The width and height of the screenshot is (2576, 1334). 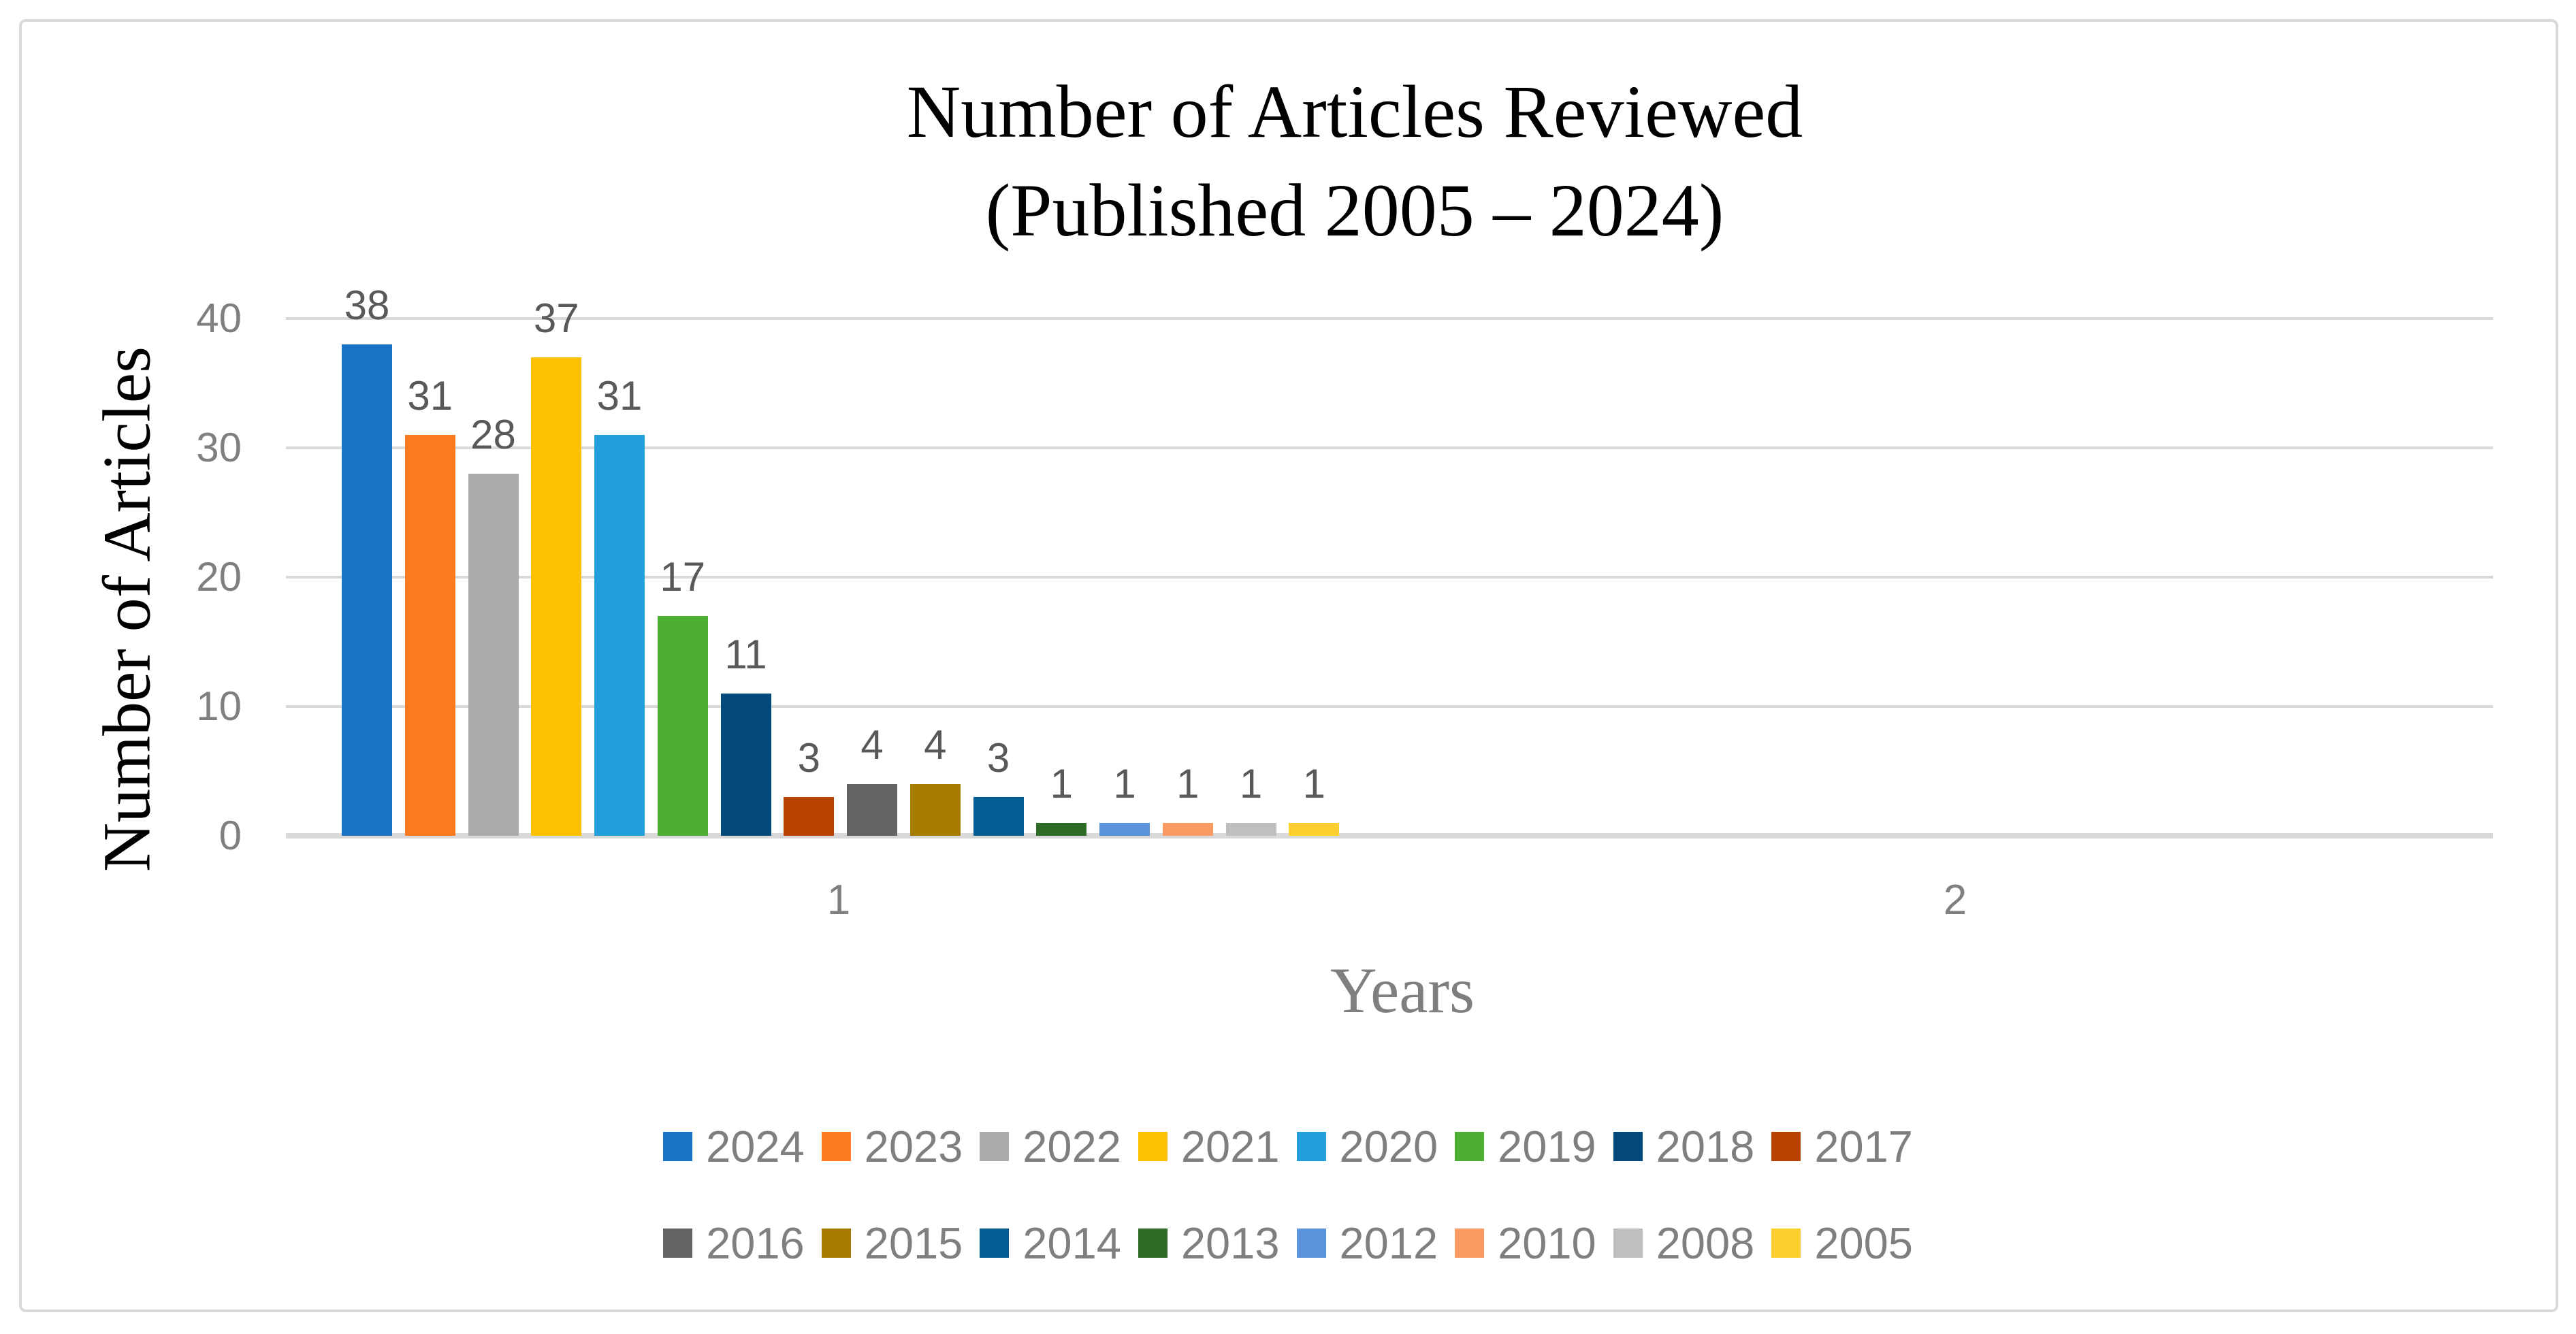 What do you see at coordinates (1315, 829) in the screenshot?
I see `bar-2005` at bounding box center [1315, 829].